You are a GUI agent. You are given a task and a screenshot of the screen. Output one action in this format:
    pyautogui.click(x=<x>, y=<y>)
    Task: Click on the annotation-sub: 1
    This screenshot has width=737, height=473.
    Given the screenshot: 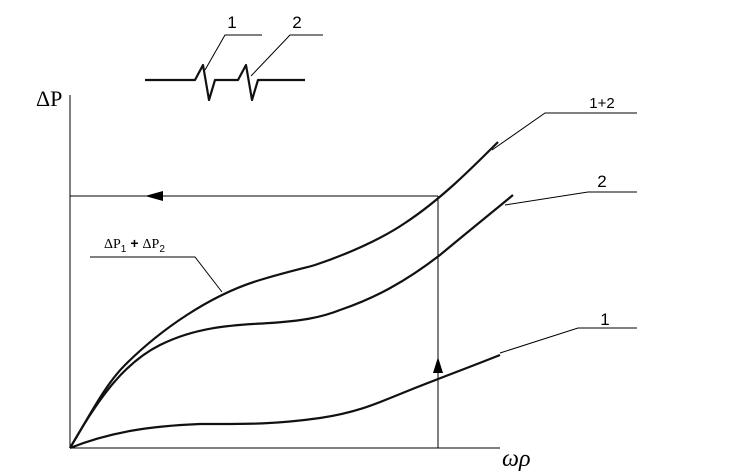 What is the action you would take?
    pyautogui.click(x=124, y=249)
    